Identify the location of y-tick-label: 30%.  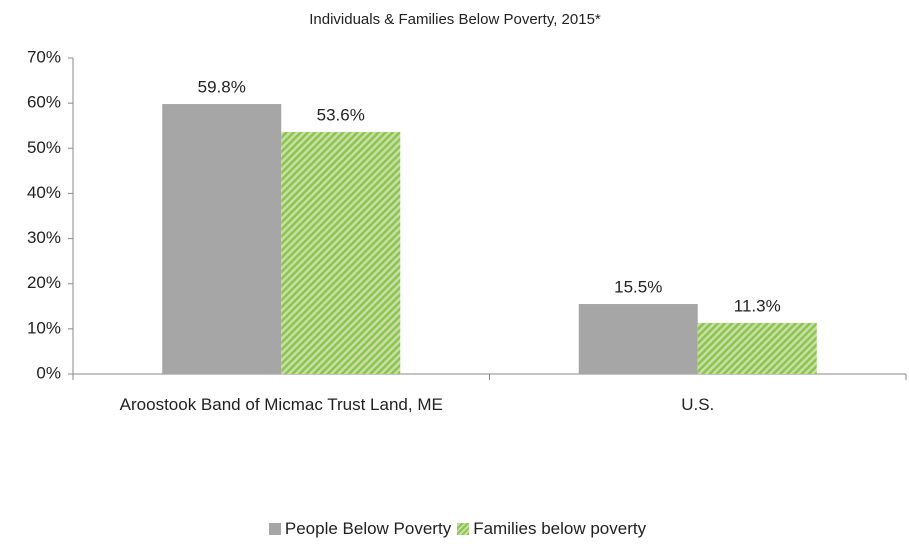
(44, 237).